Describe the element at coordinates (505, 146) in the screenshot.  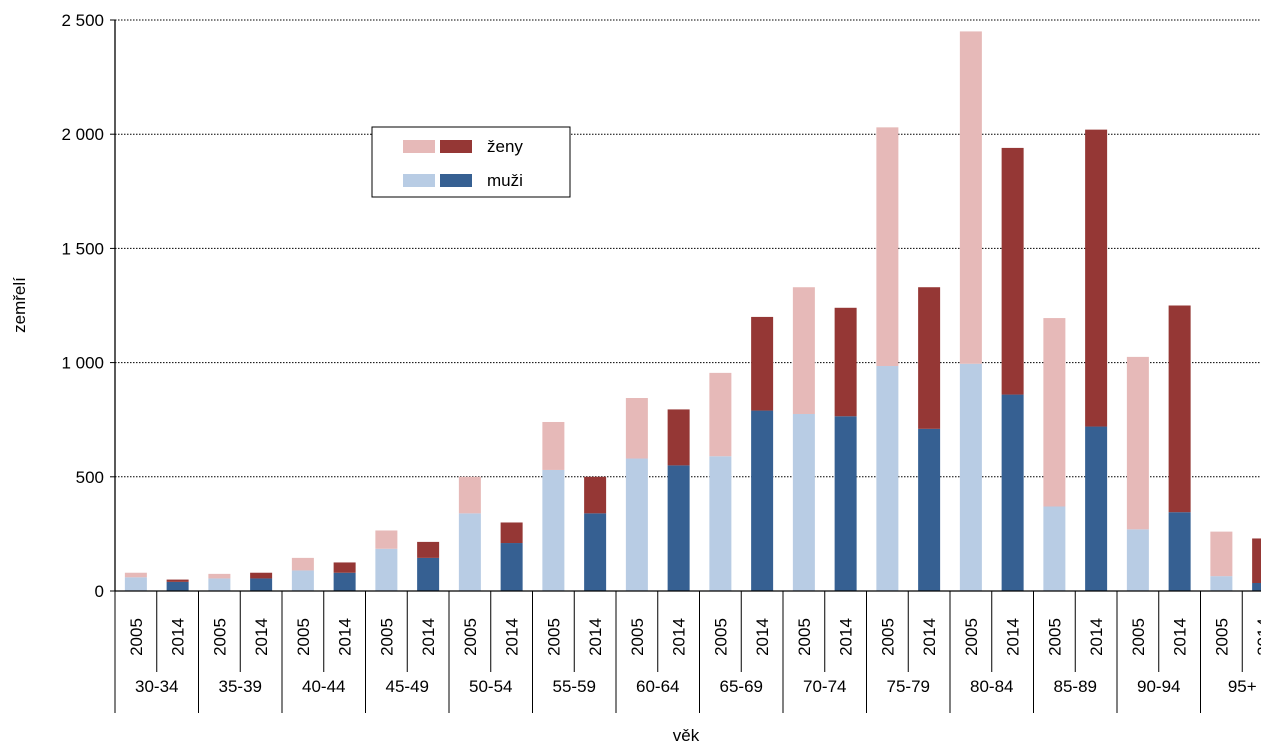
I see `legend-label-zeny: ženy` at that location.